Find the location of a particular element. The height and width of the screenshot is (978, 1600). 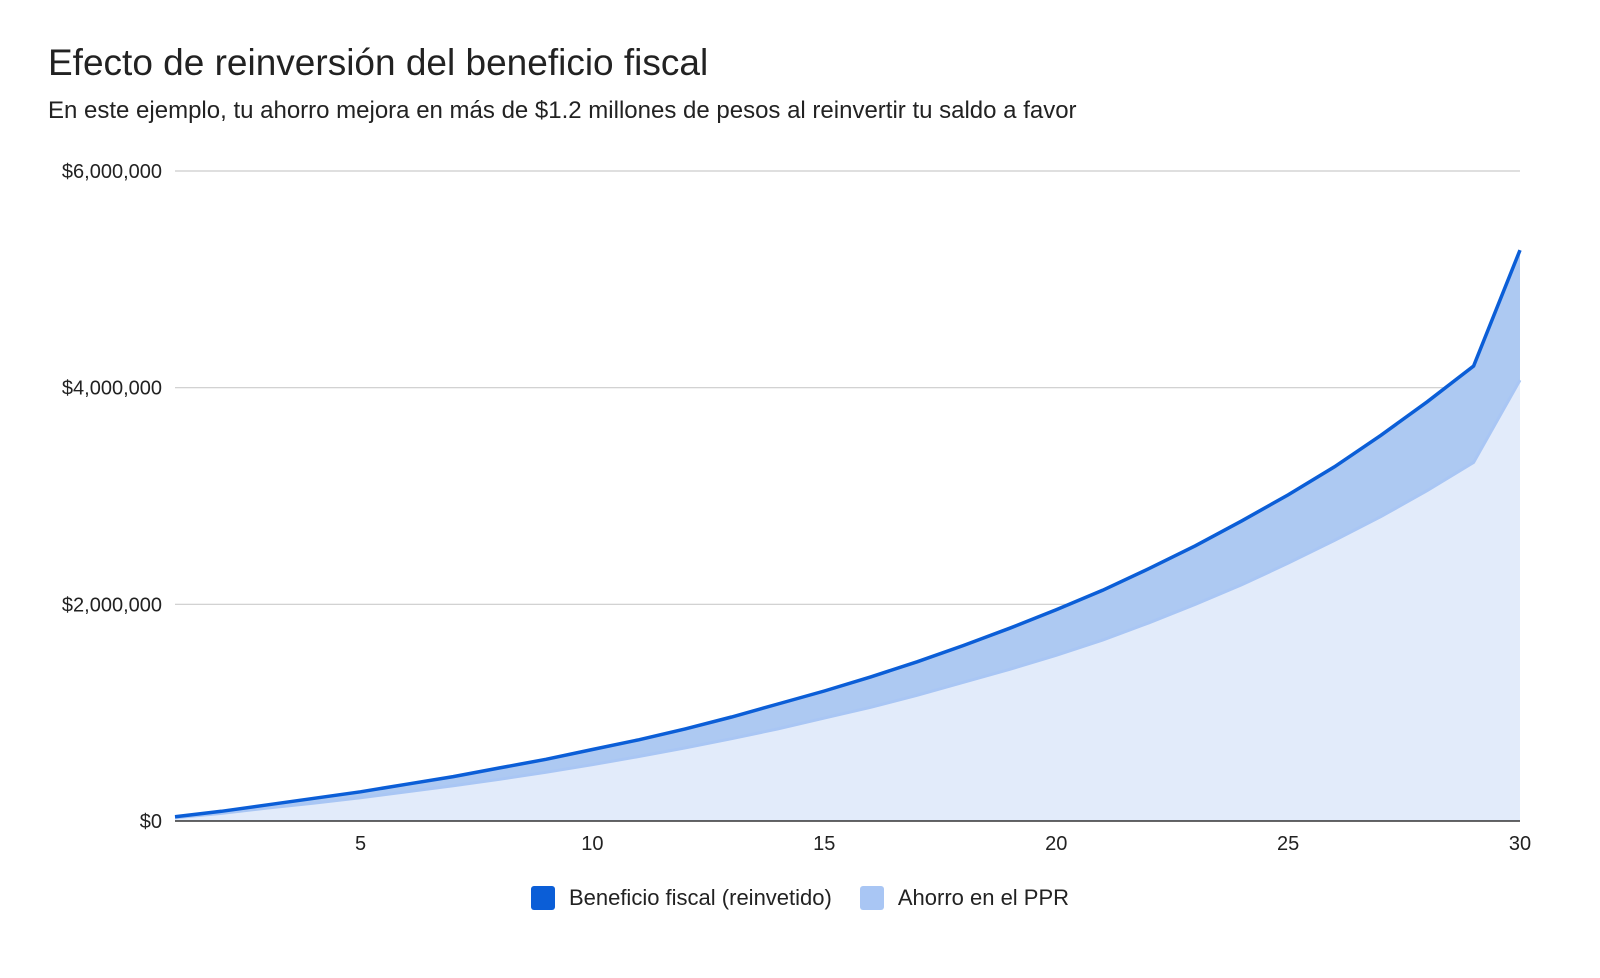

x-tick-label: 15 is located at coordinates (824, 844).